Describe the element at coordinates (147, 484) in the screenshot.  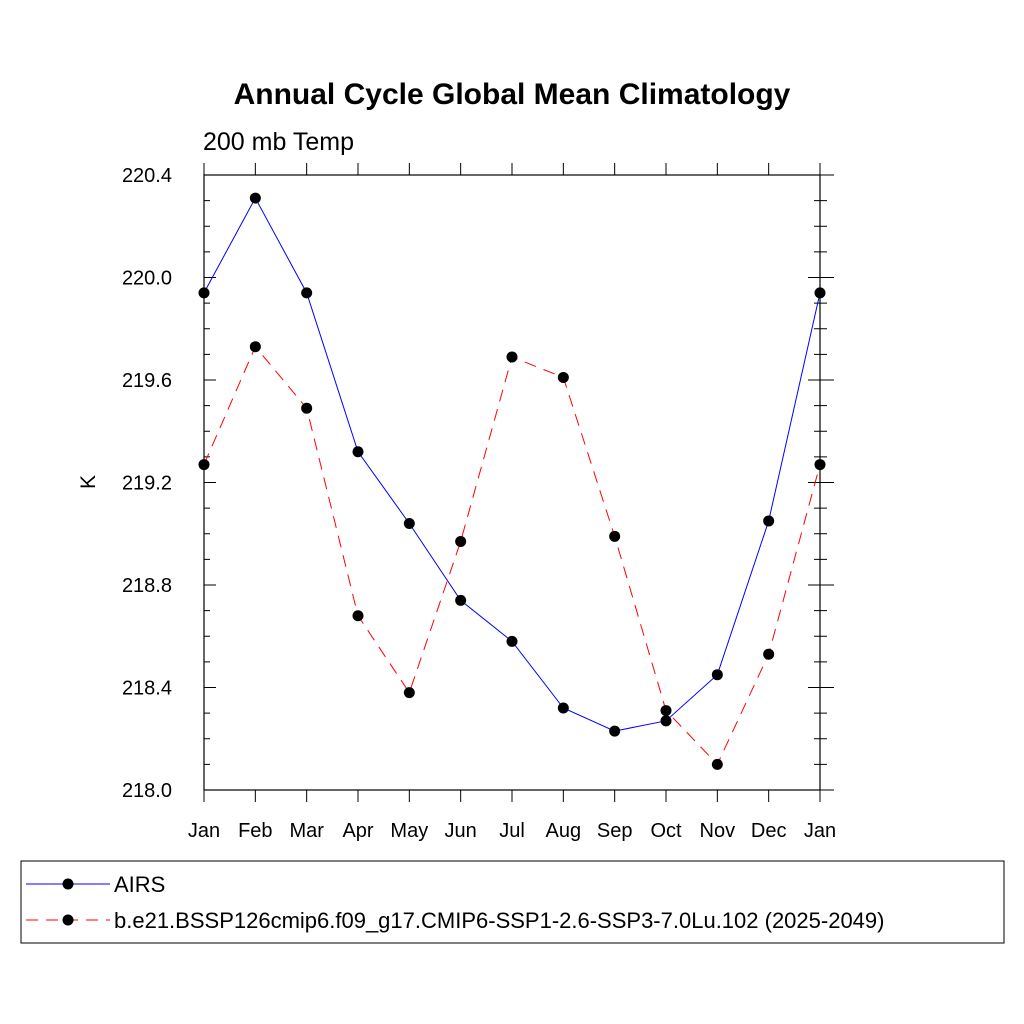
I see `y-tick-label: 219.2` at that location.